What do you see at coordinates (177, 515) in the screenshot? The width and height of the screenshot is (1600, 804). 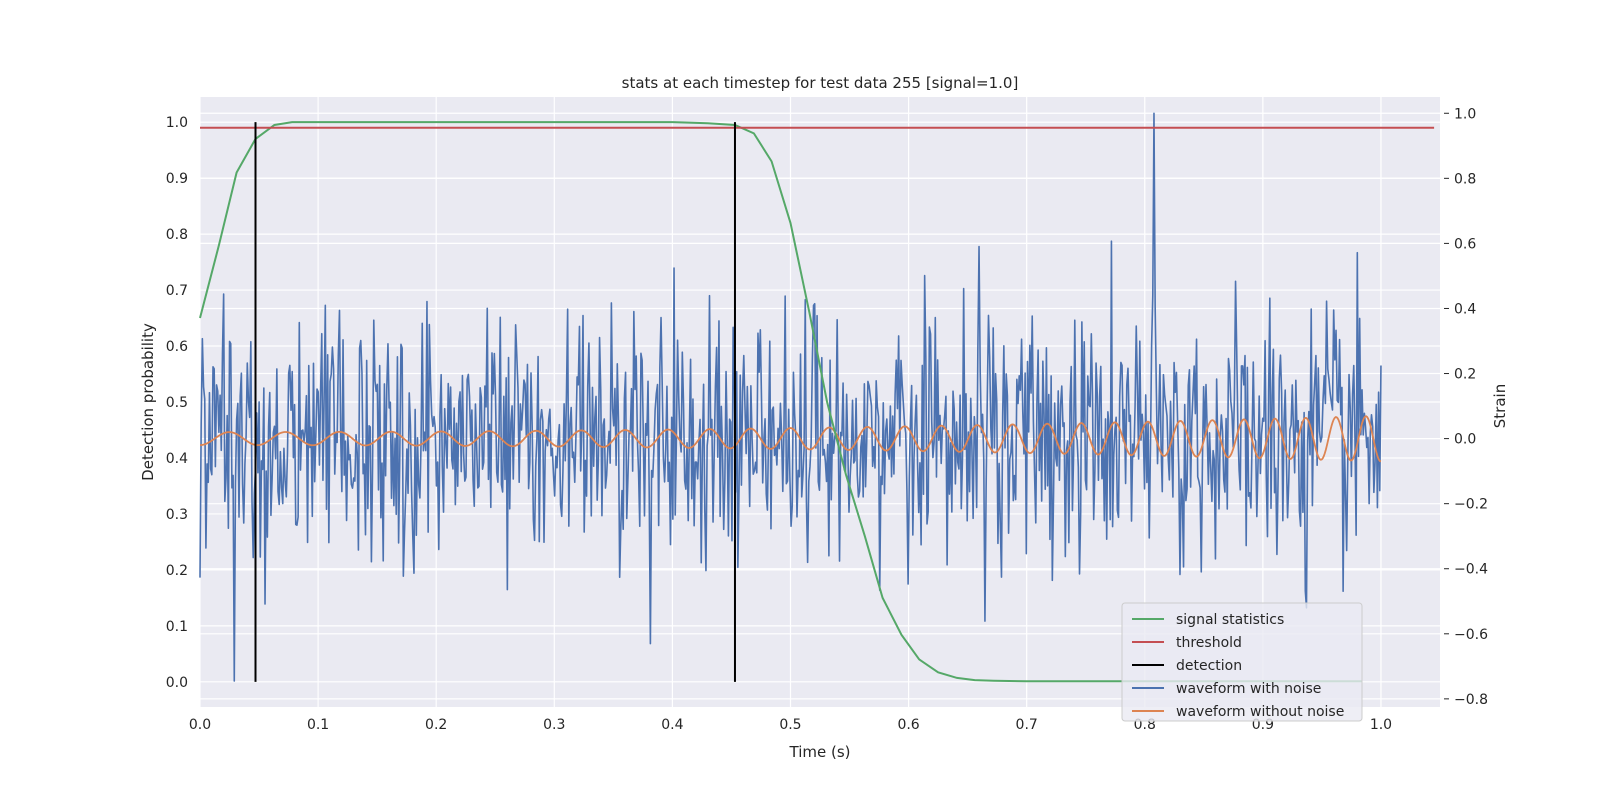 I see `y-left-tick-label: 0.3` at bounding box center [177, 515].